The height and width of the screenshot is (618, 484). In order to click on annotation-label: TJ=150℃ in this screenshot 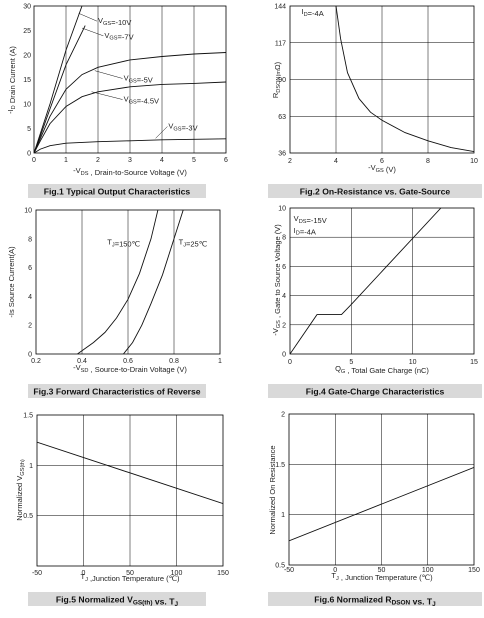, I will do `click(123, 243)`.